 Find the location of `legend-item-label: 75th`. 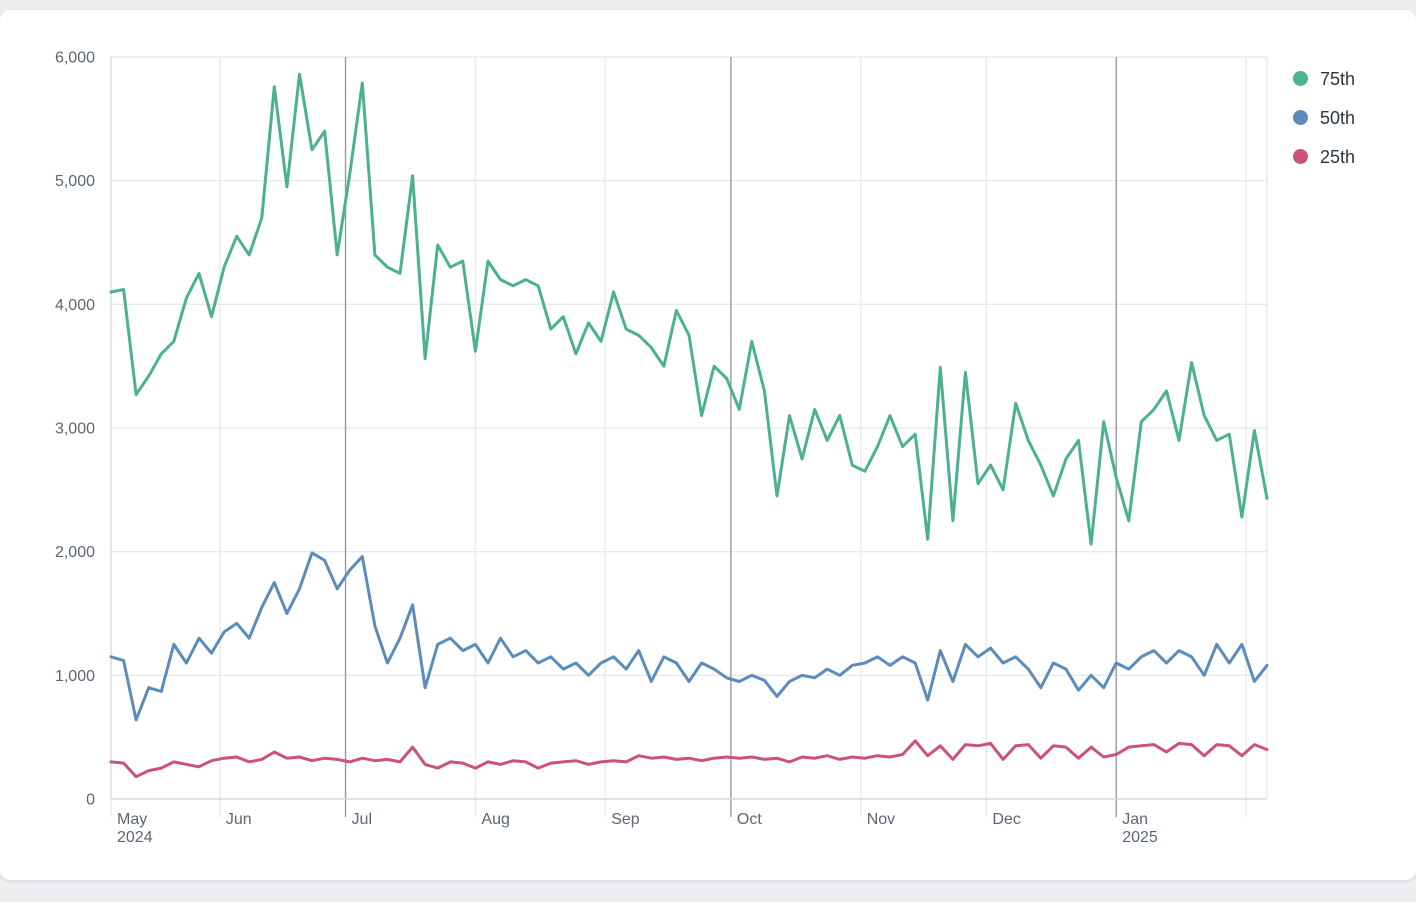

legend-item-label: 75th is located at coordinates (1338, 78).